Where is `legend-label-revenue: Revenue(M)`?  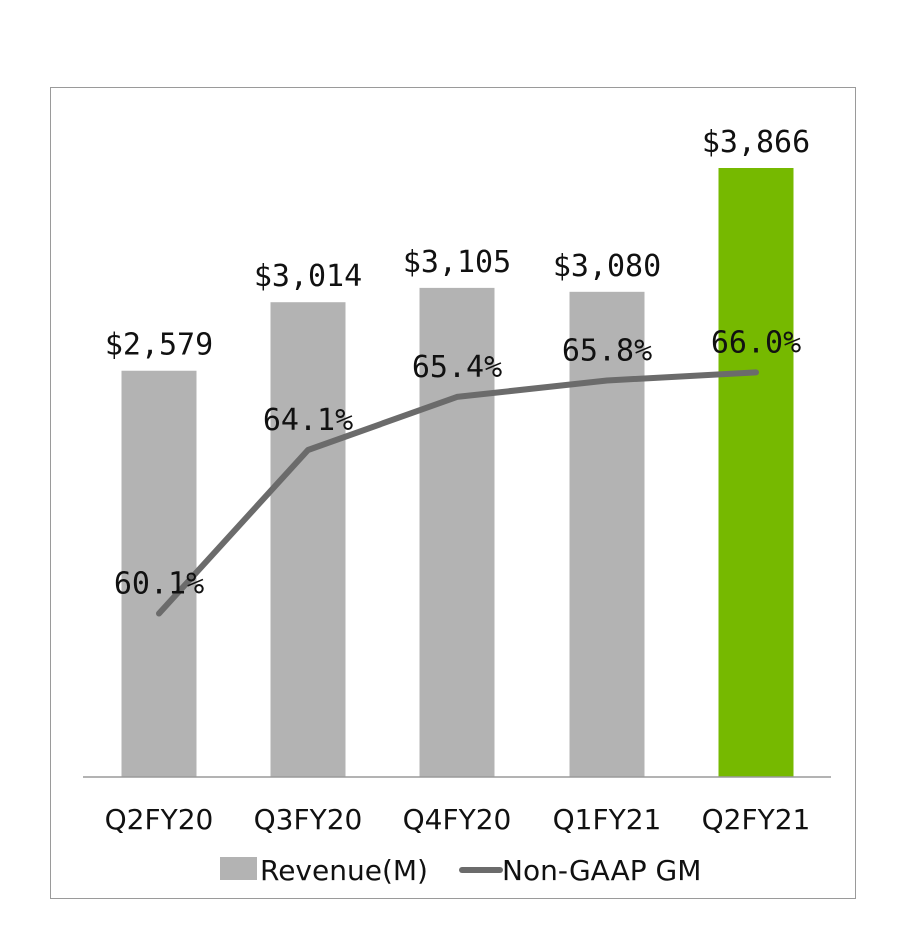 legend-label-revenue: Revenue(M) is located at coordinates (344, 870).